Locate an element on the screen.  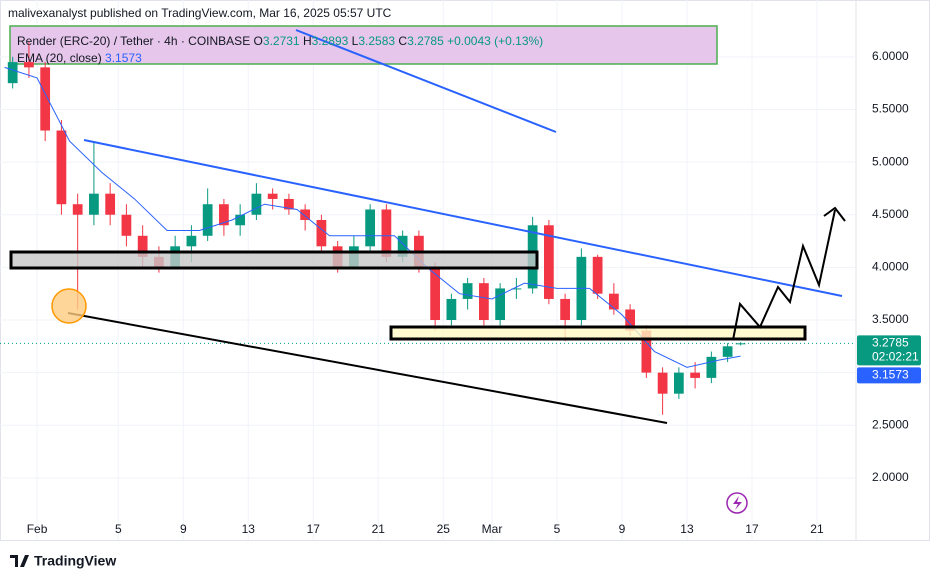
x-tick-label: Mar is located at coordinates (492, 529).